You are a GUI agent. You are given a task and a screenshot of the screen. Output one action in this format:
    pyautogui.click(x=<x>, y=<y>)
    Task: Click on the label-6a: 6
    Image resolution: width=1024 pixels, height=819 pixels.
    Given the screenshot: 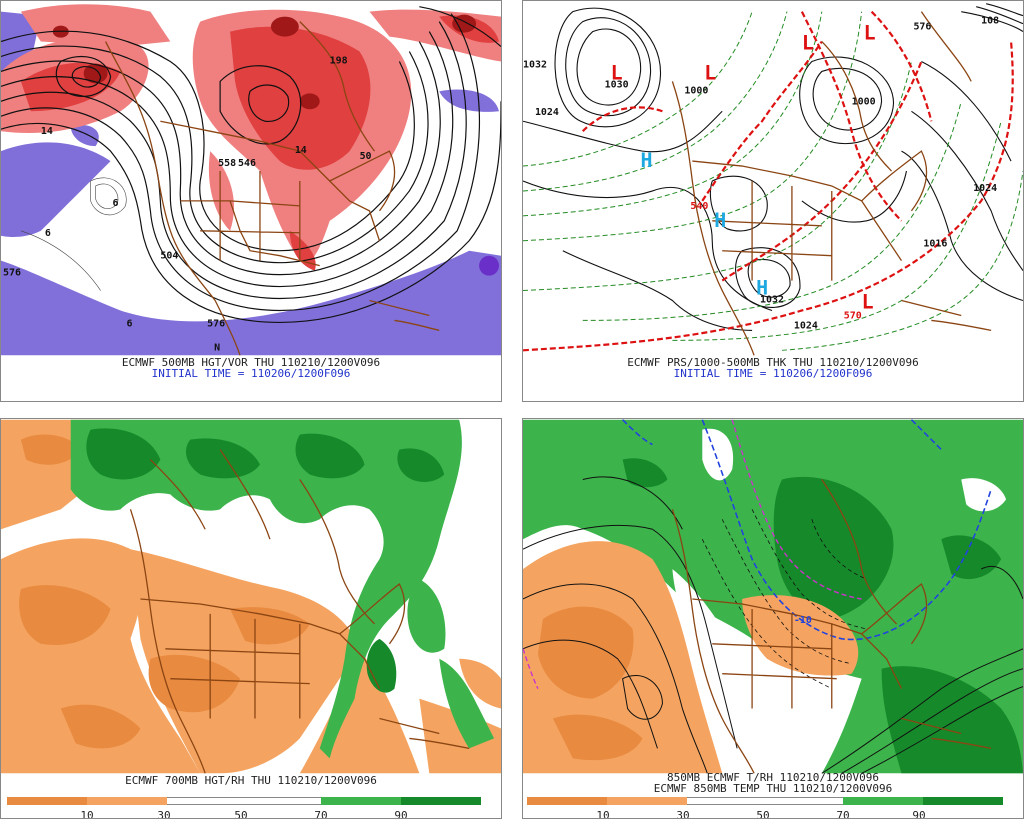 What is the action you would take?
    pyautogui.click(x=48, y=233)
    